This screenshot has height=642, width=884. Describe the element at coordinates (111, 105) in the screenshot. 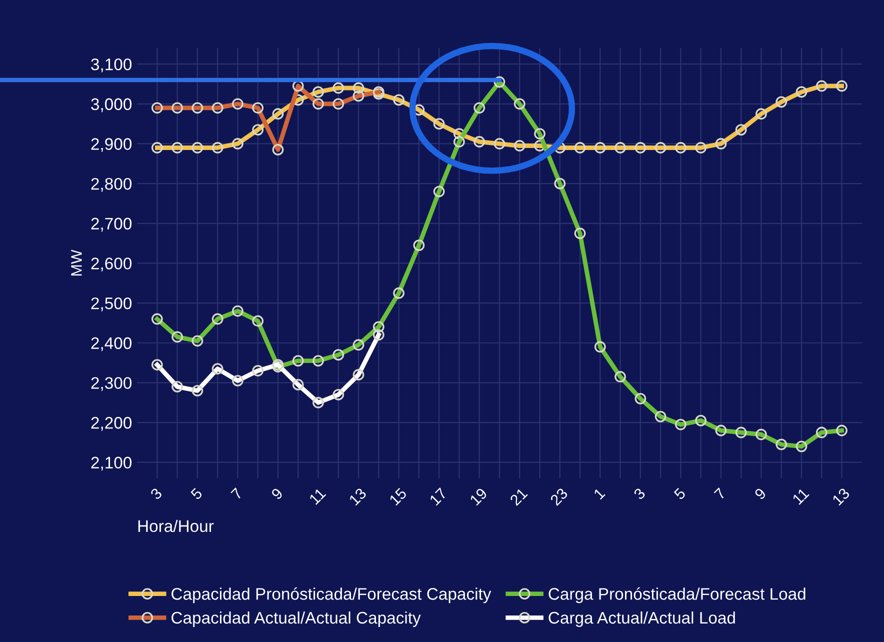

I see `y-tick-label: 3,000` at that location.